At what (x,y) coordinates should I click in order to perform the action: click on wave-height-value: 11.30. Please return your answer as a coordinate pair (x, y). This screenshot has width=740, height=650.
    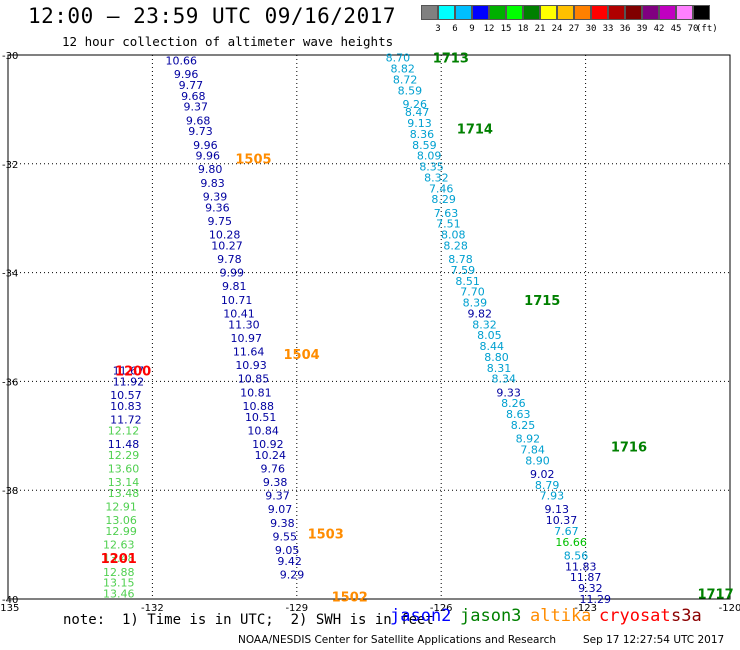
    Looking at the image, I should click on (244, 324).